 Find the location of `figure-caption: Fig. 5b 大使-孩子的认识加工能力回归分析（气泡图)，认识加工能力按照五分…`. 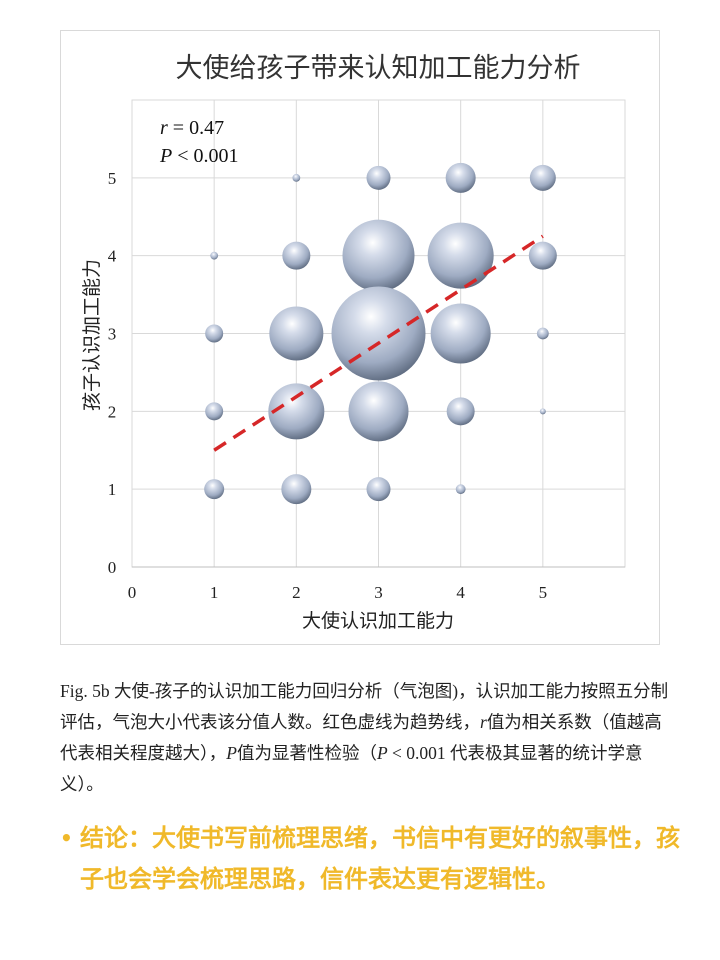

figure-caption: Fig. 5b 大使-孩子的认识加工能力回归分析（气泡图)，认识加工能力按照五分… is located at coordinates (364, 737).